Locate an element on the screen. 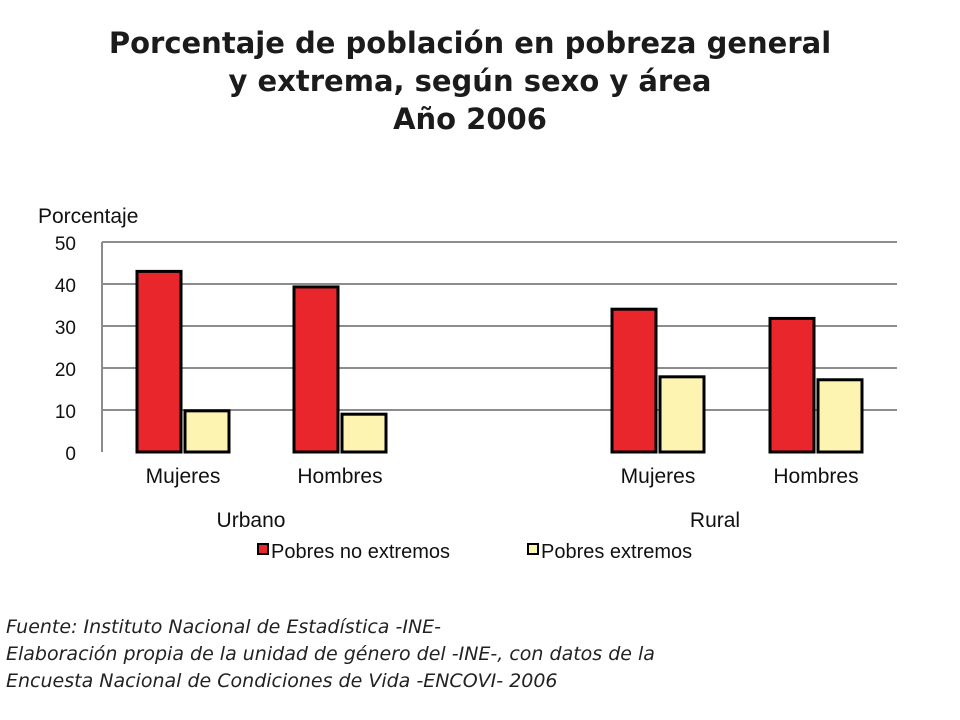 This screenshot has width=960, height=720. y-tick-label-1: 10 is located at coordinates (65, 412).